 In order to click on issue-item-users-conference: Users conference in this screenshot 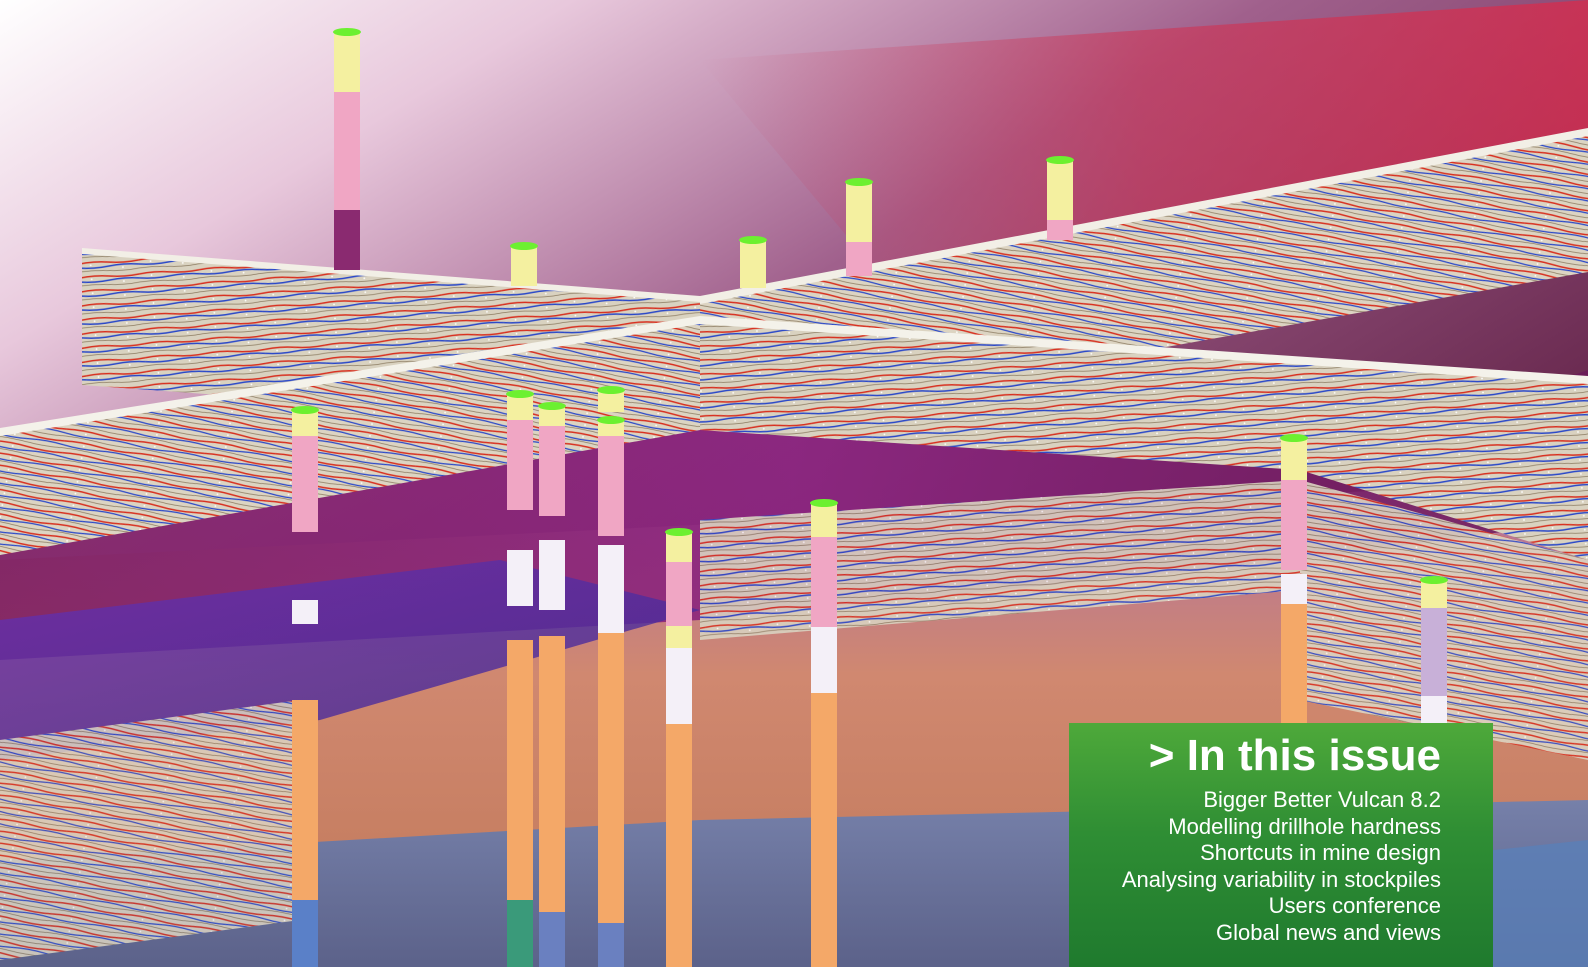, I will do `click(1354, 905)`.